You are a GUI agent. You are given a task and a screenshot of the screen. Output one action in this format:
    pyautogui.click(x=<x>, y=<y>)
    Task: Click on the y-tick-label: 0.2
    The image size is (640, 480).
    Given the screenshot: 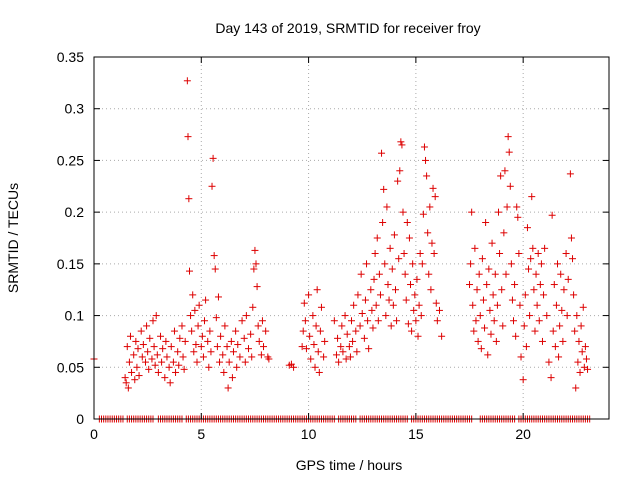 What is the action you would take?
    pyautogui.click(x=75, y=212)
    